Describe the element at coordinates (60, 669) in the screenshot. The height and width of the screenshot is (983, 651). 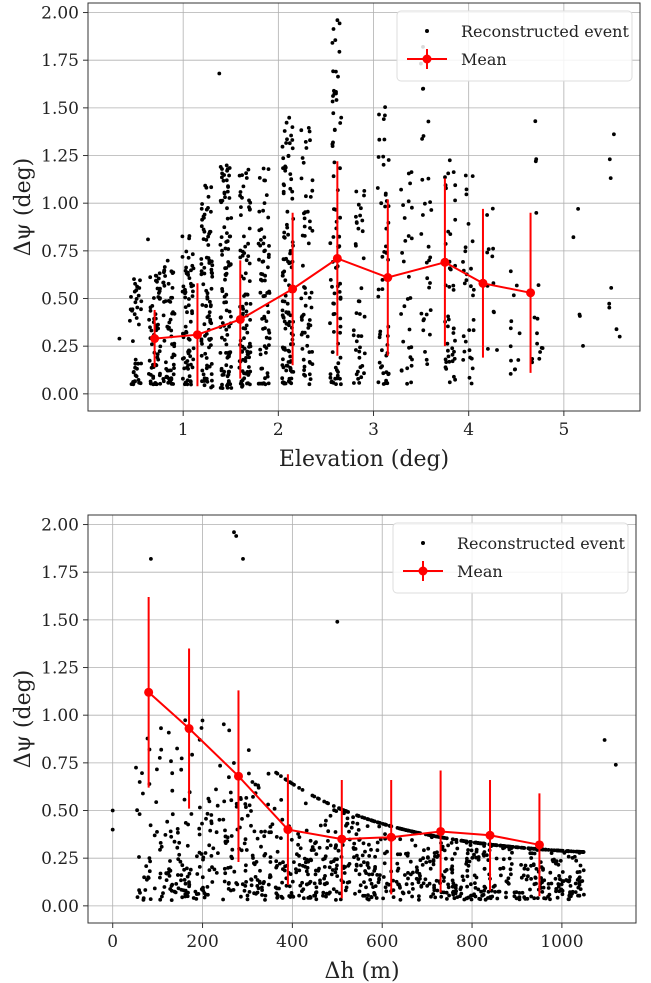
I see `y-tick-label: 1.25` at that location.